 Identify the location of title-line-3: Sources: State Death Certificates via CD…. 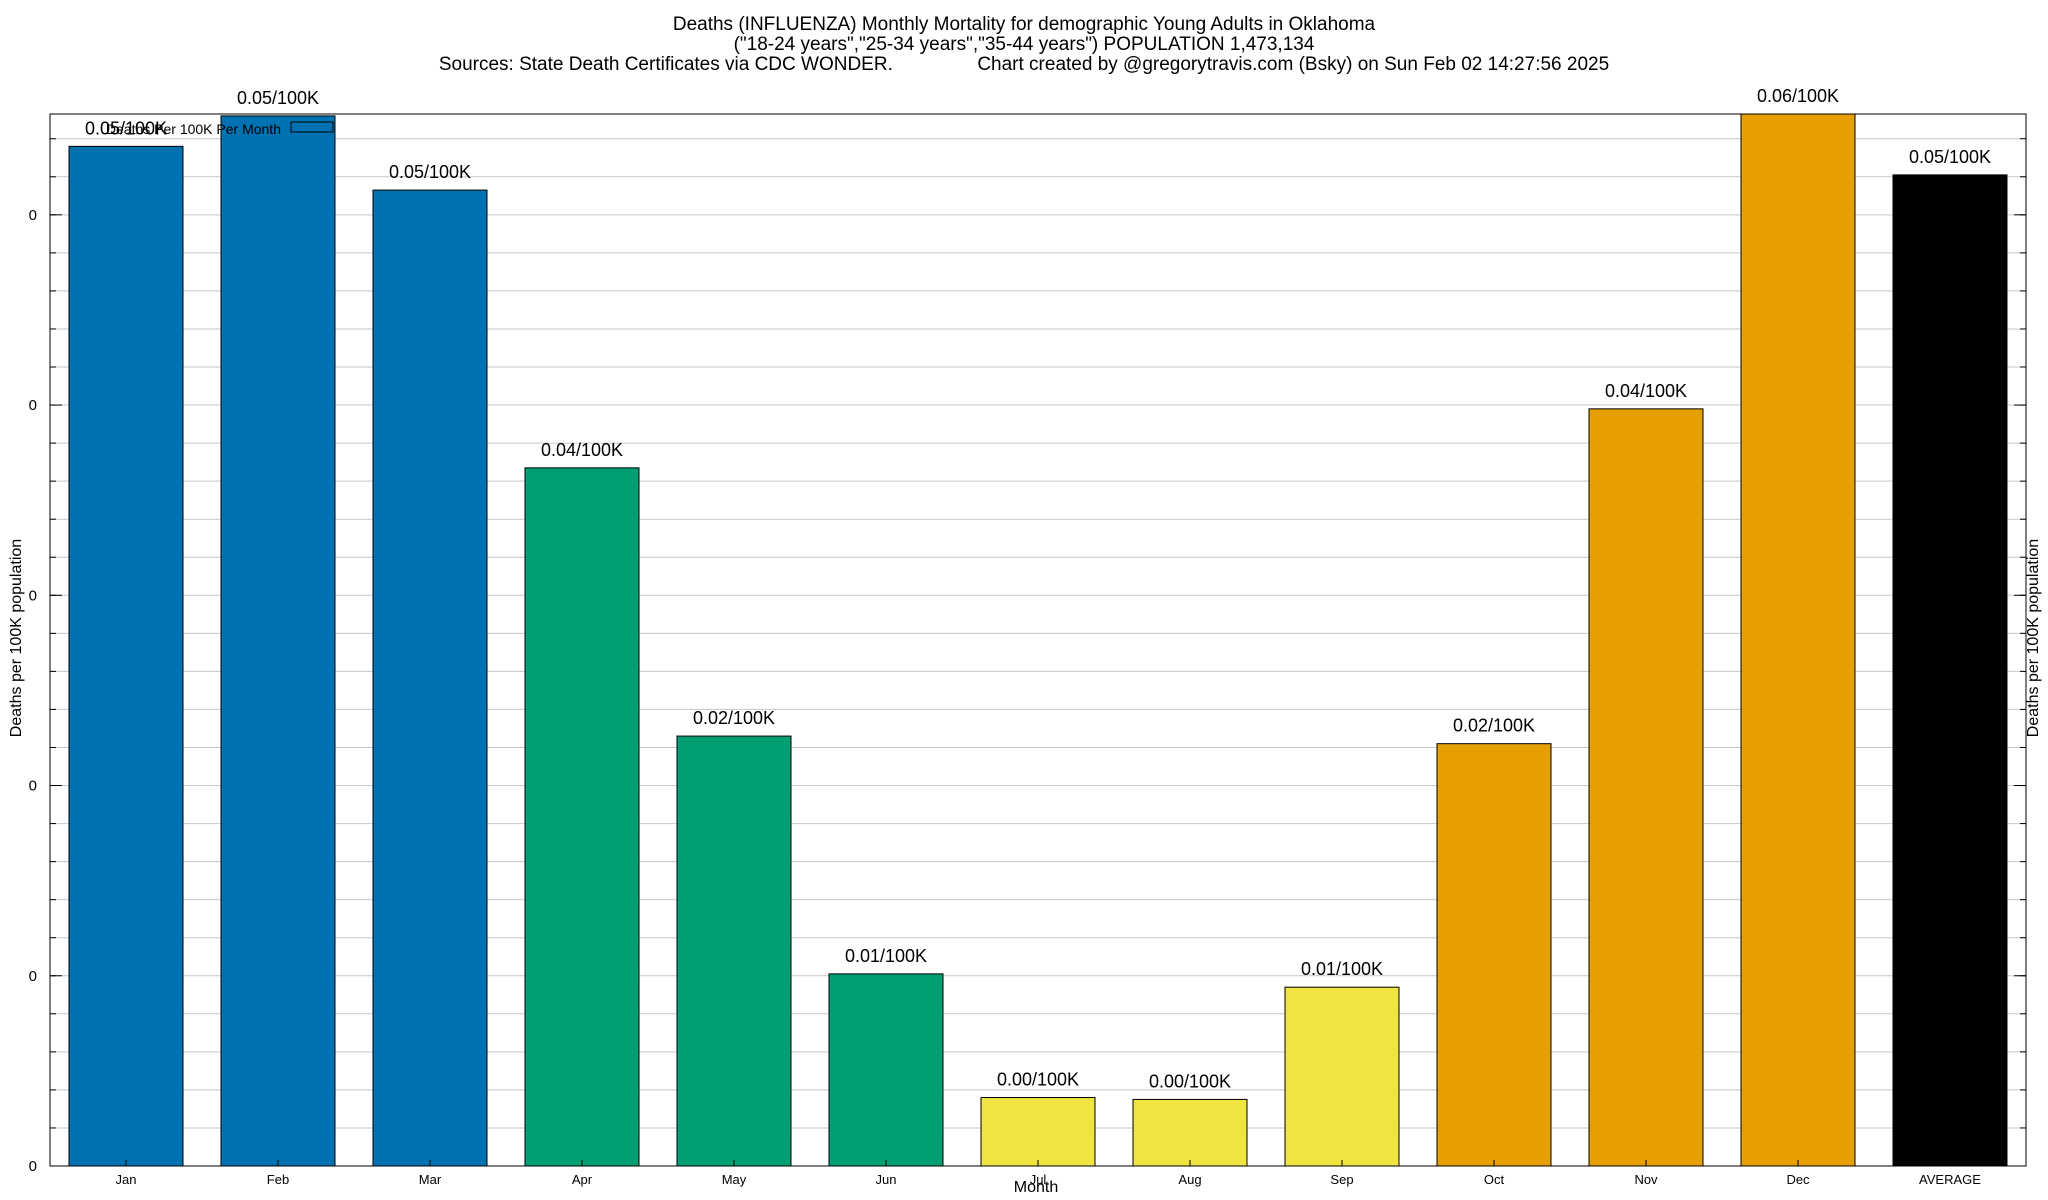
(1024, 64).